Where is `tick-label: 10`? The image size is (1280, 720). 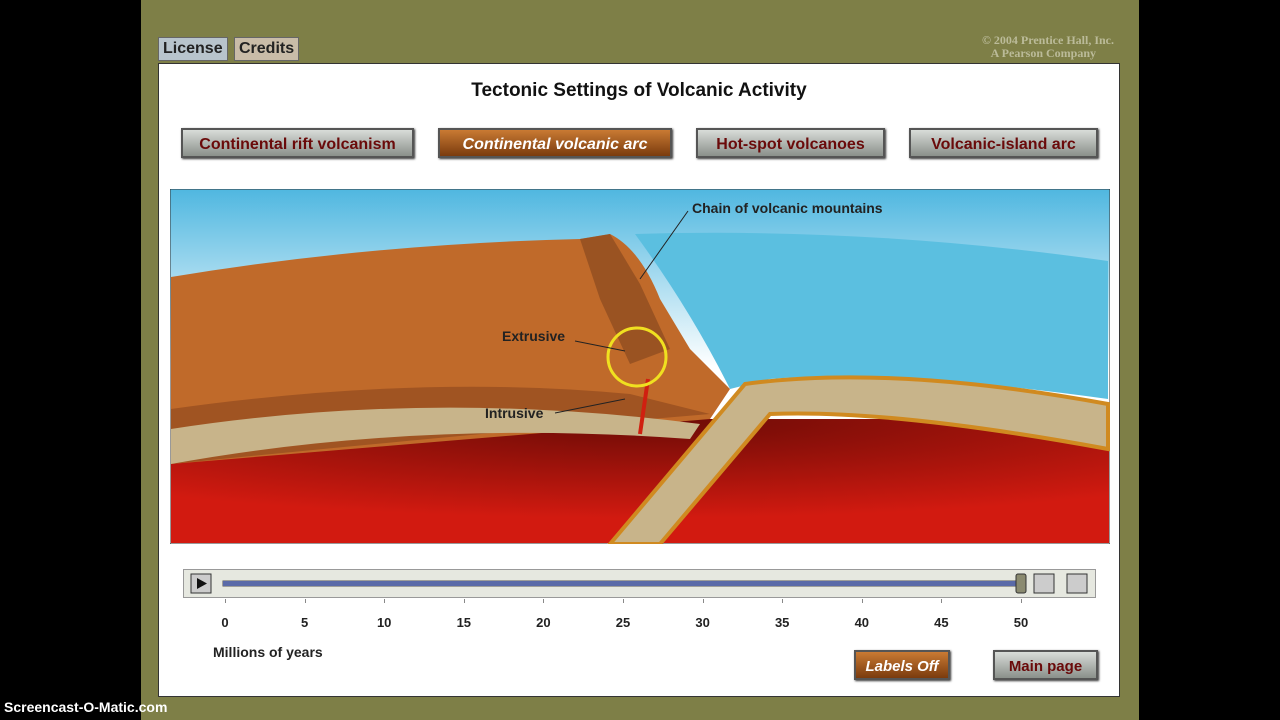 tick-label: 10 is located at coordinates (384, 622).